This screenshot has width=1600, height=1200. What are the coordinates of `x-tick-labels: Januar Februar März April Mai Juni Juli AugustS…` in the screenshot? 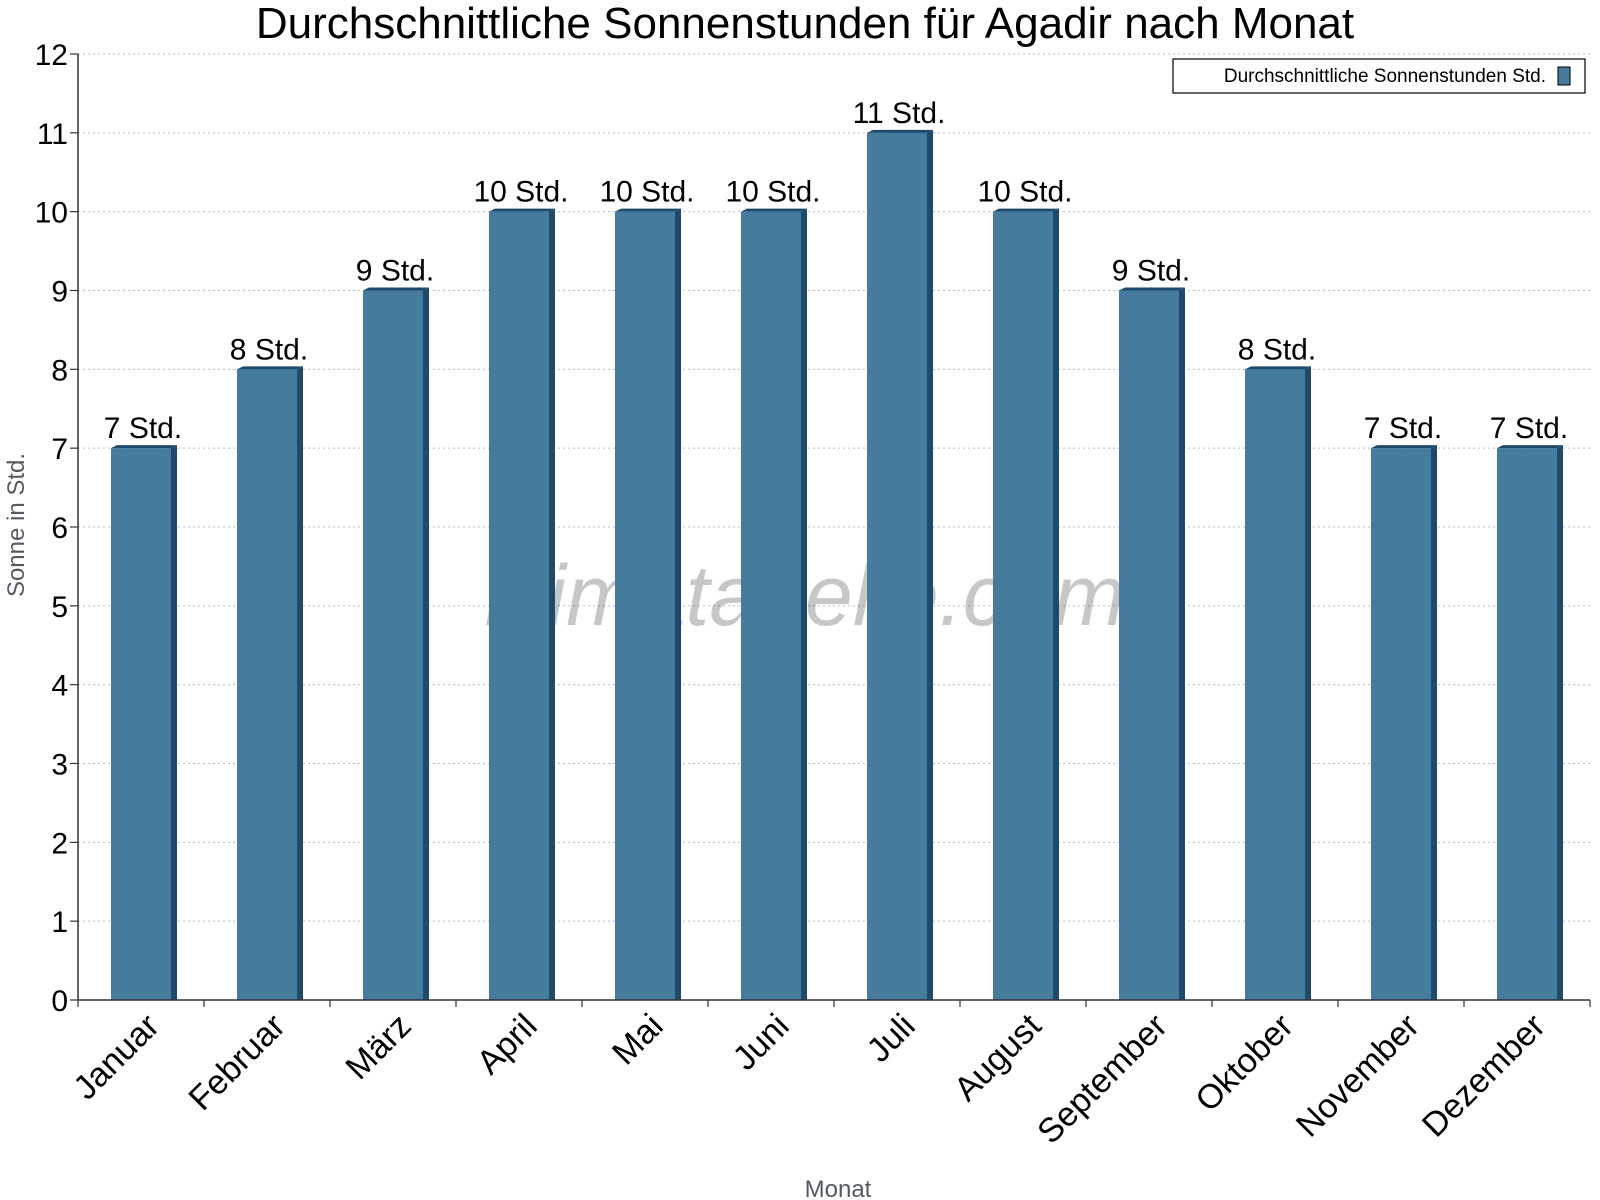 It's located at (809, 1078).